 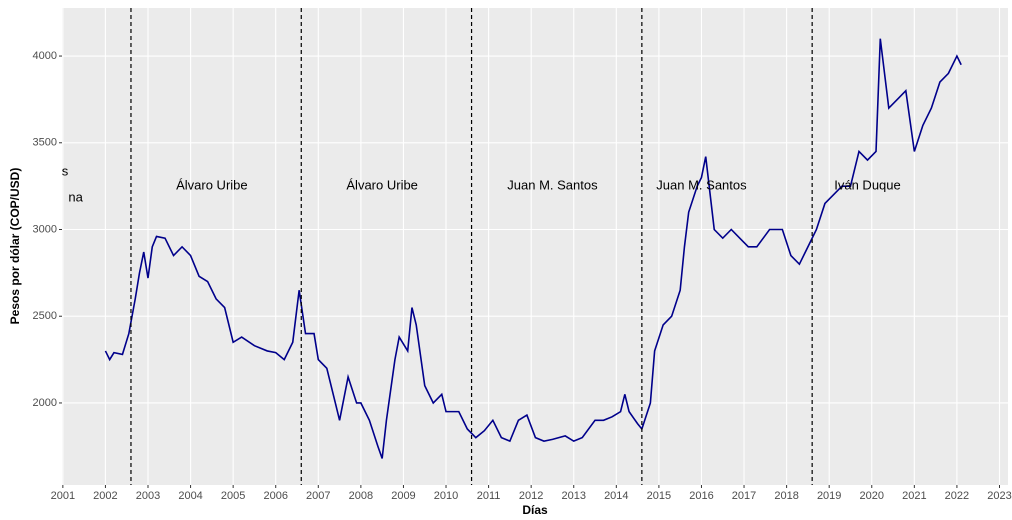 I want to click on x-tick-label: 2016, so click(x=701, y=496).